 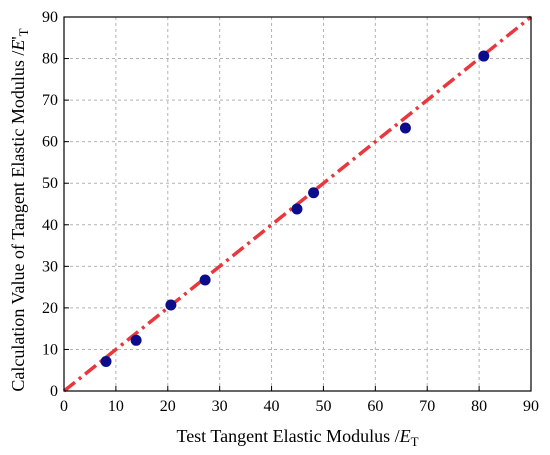 I want to click on y-tick-labels: 0 10 20 30 40 50 60 70 80 90, so click(x=50, y=204).